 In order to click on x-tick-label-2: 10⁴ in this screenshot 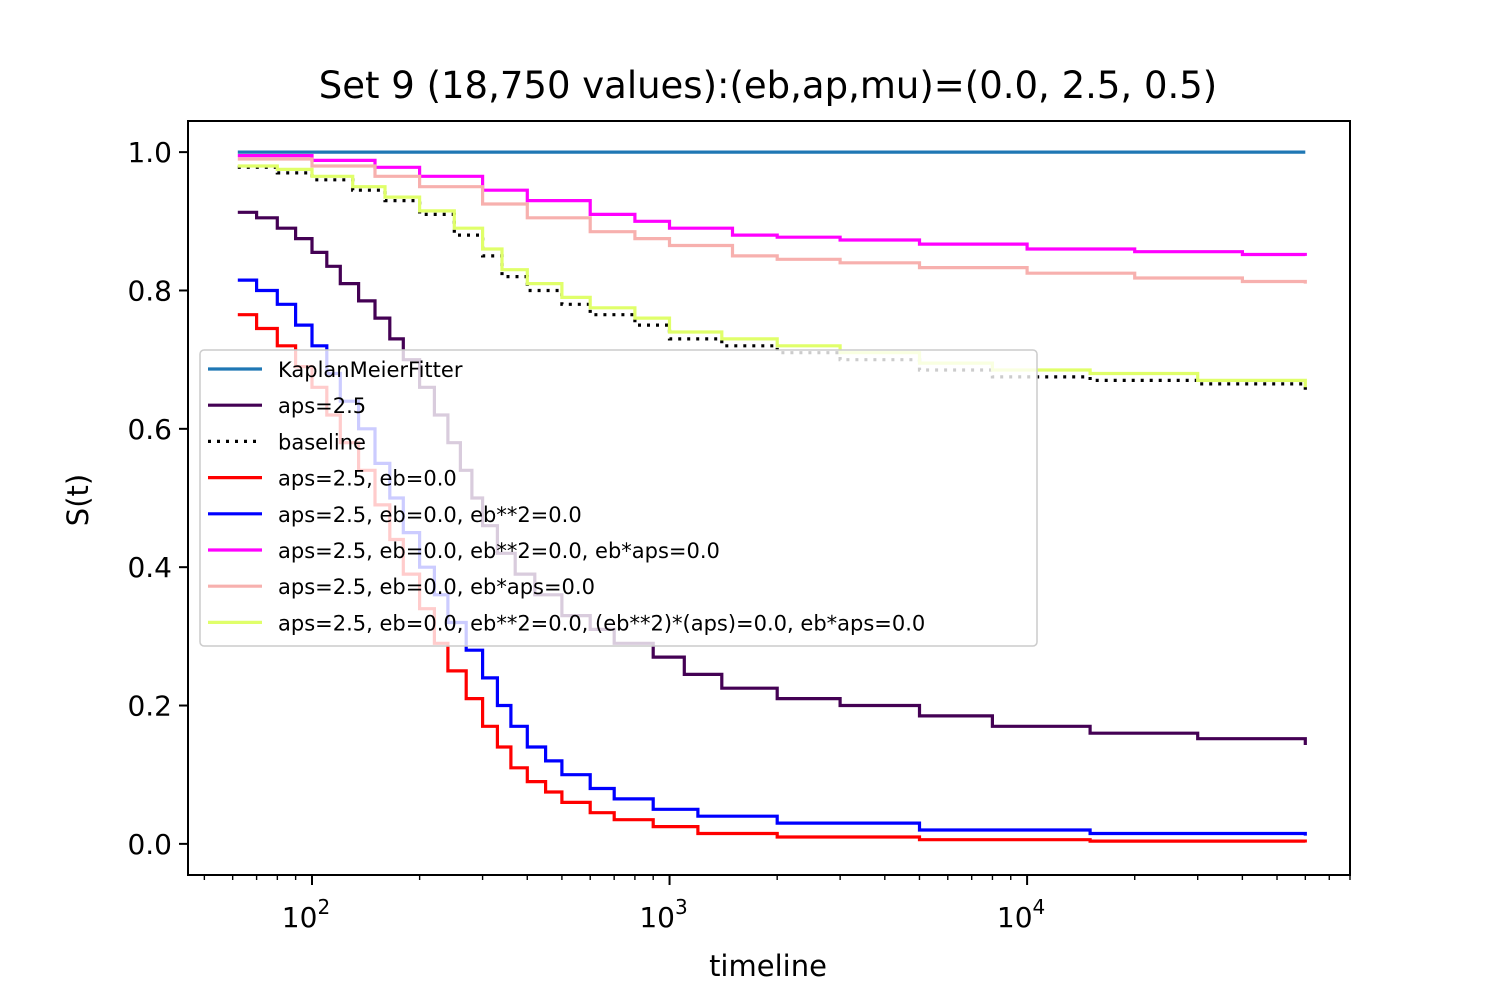, I will do `click(1021, 914)`.